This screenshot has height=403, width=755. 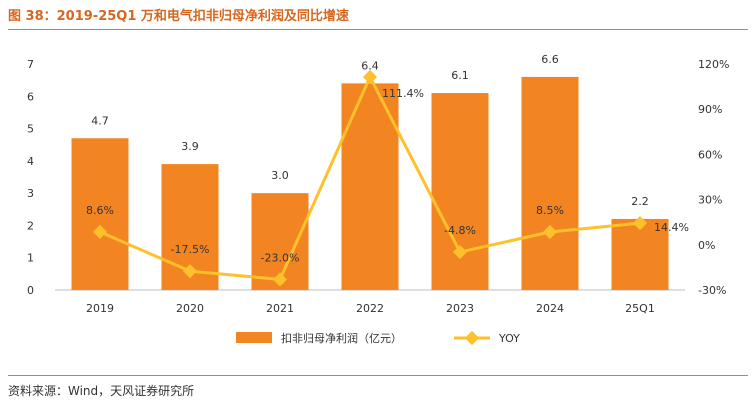 I want to click on y-left-tick-label: 7, so click(x=30, y=64).